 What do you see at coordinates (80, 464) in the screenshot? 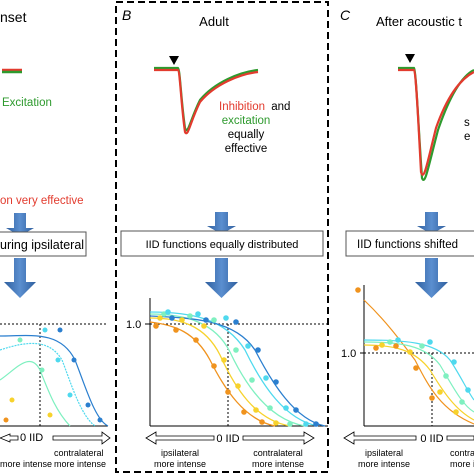
I see `panel-a-right-label2: more intense` at bounding box center [80, 464].